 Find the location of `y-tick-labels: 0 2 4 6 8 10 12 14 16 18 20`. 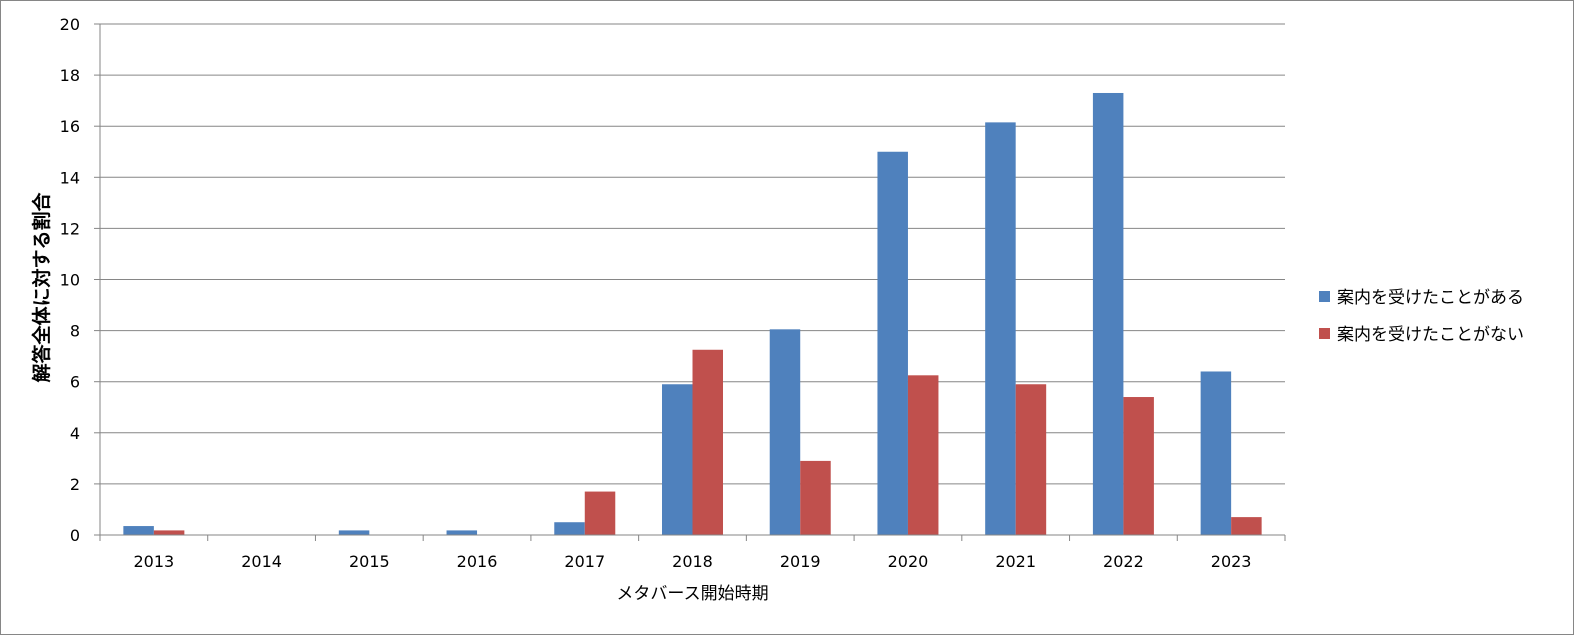

y-tick-labels: 0 2 4 6 8 10 12 14 16 18 20 is located at coordinates (70, 280).